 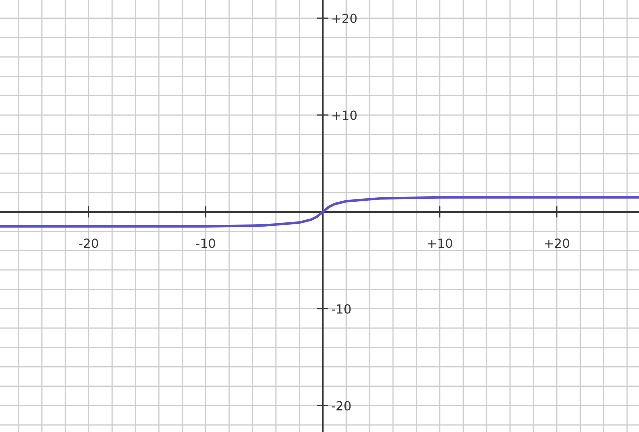 What do you see at coordinates (344, 19) in the screenshot?
I see `y-tick-label: +20` at bounding box center [344, 19].